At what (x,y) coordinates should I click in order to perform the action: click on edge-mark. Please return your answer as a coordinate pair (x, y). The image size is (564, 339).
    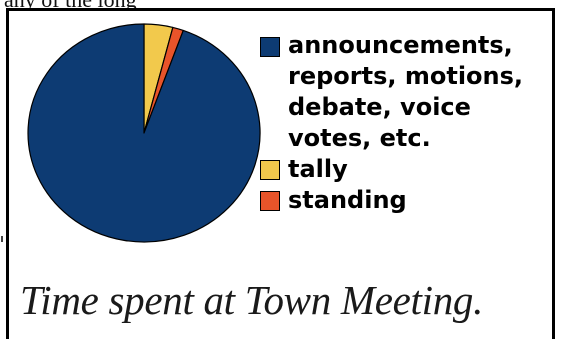
    Looking at the image, I should click on (2, 239).